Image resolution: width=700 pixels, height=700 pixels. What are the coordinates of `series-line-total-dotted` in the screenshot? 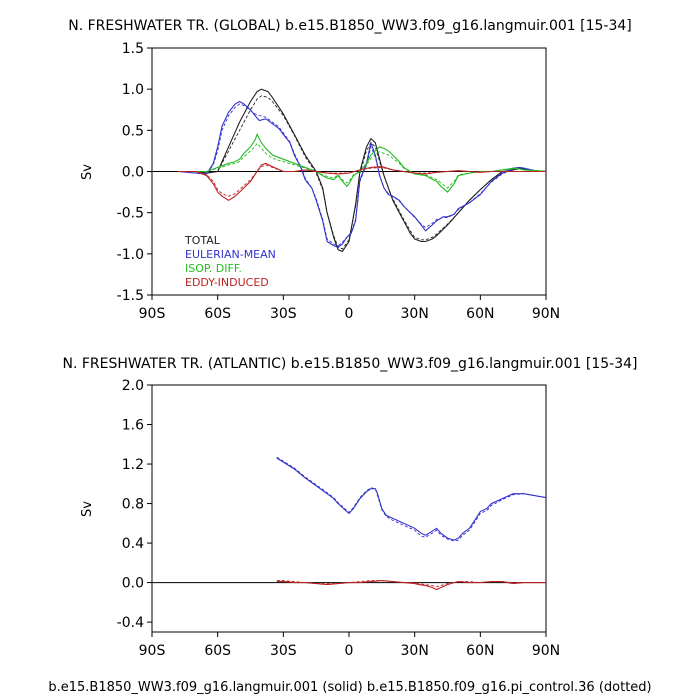 It's located at (362, 172).